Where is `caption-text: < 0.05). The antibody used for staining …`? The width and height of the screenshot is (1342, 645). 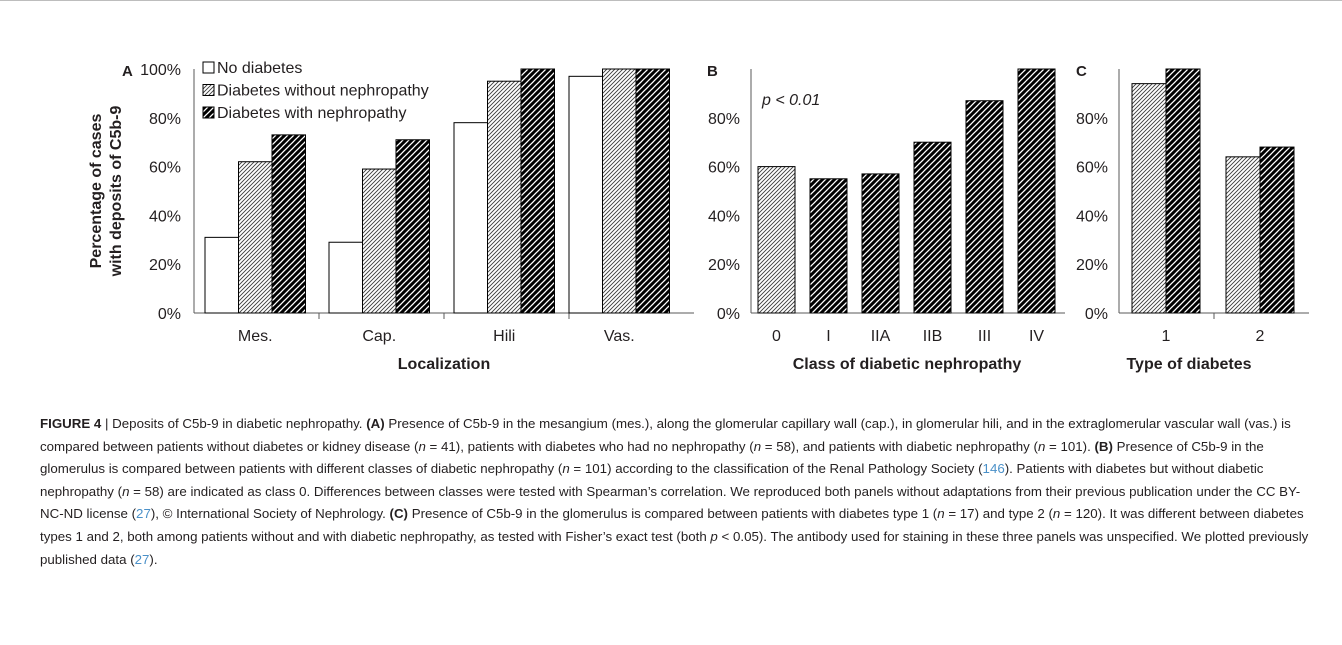 caption-text: < 0.05). The antibody used for staining … is located at coordinates (674, 547).